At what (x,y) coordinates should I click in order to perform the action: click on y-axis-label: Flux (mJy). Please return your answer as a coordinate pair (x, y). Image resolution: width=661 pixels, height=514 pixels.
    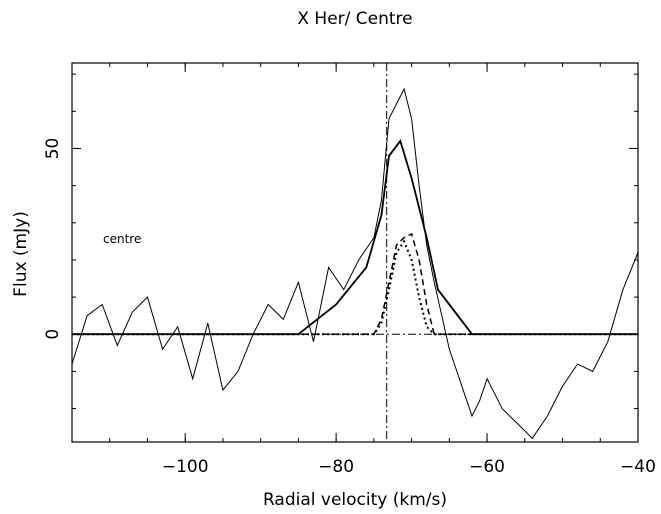
    Looking at the image, I should click on (21, 254).